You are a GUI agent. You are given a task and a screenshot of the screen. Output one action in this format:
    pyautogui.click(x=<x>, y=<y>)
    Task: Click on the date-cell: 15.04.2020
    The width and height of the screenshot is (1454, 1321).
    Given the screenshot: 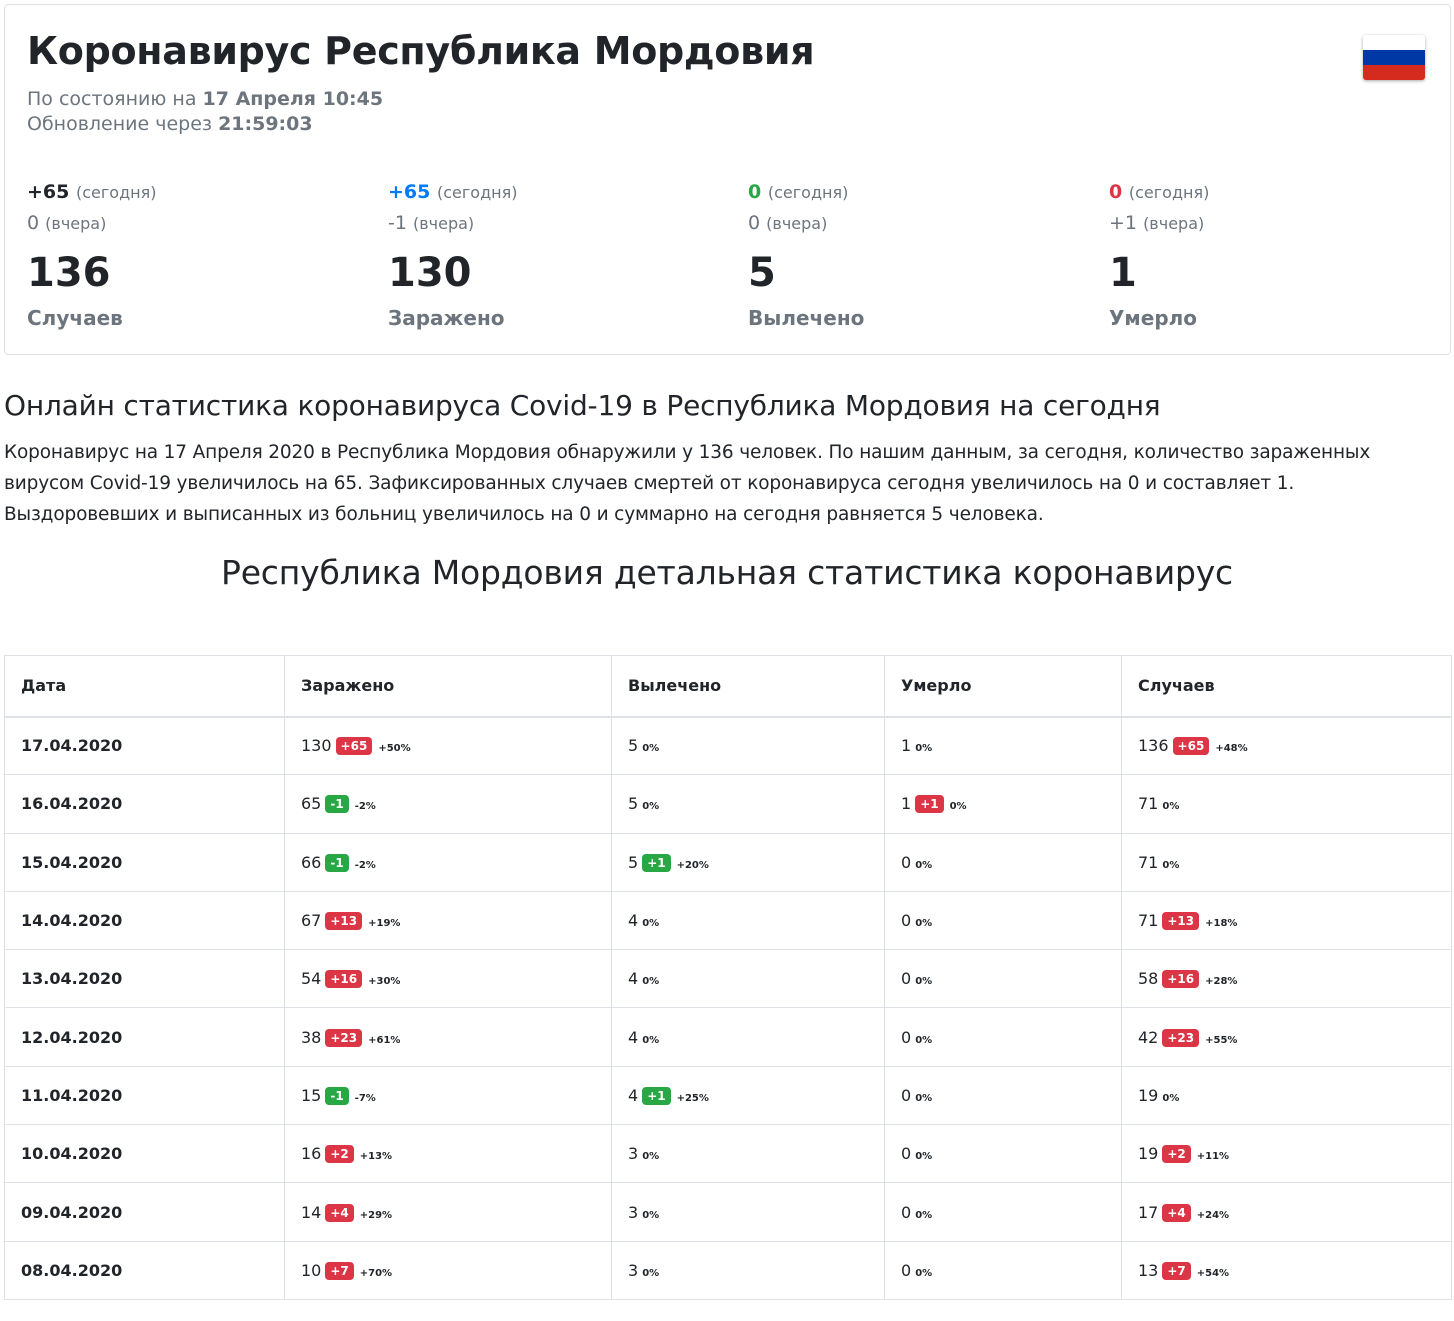 What is the action you would take?
    pyautogui.click(x=144, y=862)
    